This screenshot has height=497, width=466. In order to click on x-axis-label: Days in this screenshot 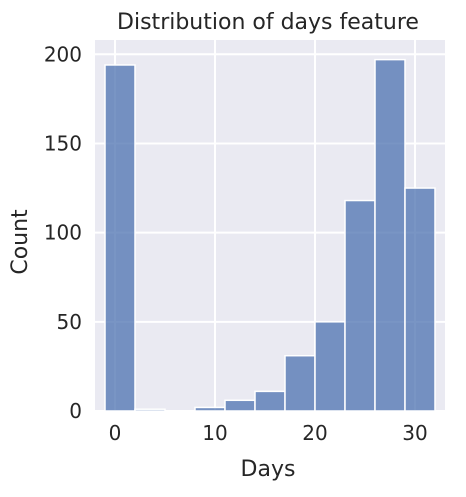, I will do `click(268, 469)`.